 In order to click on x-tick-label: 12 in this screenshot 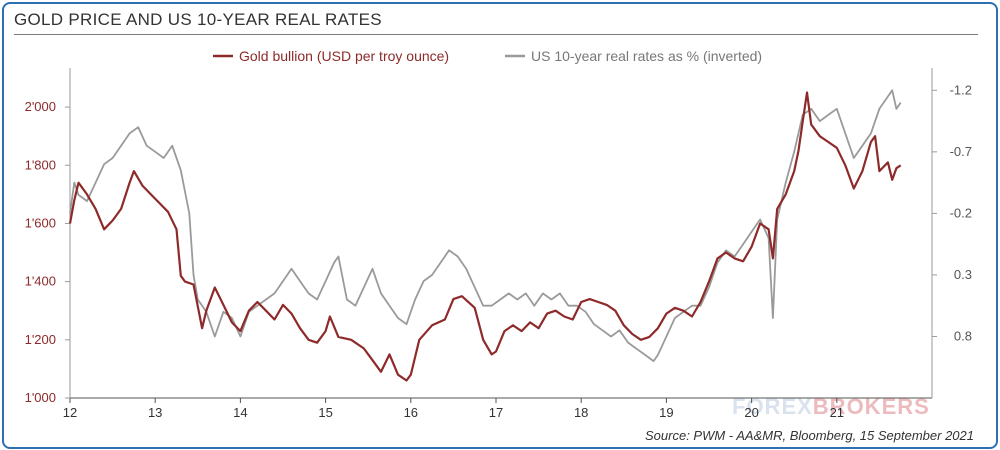, I will do `click(70, 412)`.